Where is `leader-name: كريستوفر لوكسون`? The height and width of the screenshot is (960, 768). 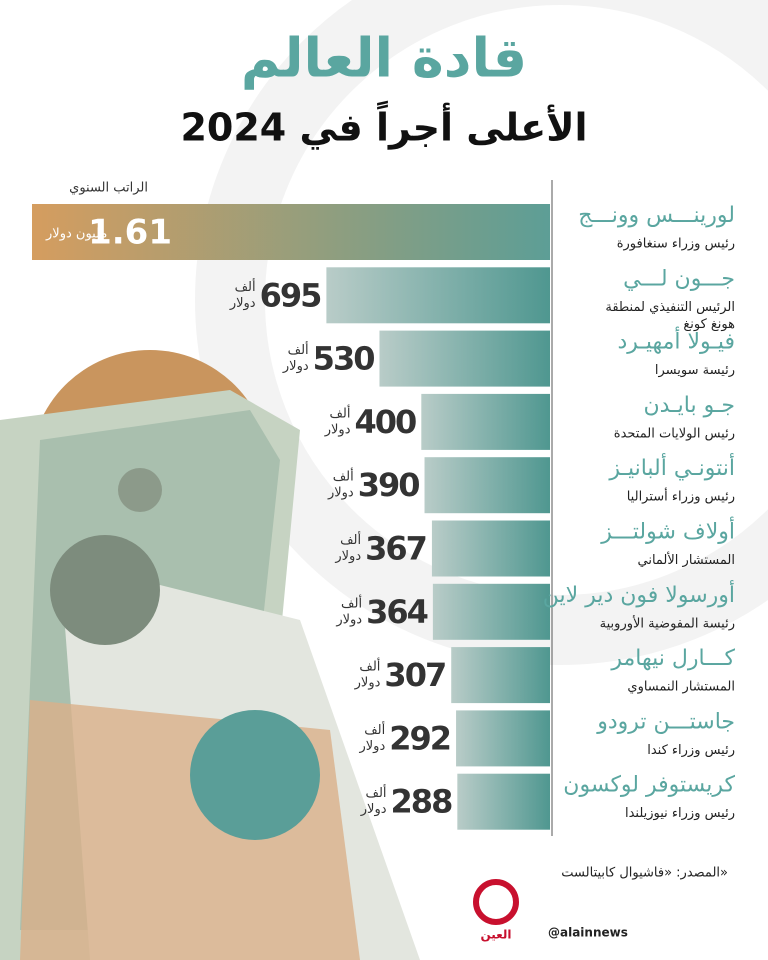
leader-name: كريستوفر لوكسون is located at coordinates (649, 785).